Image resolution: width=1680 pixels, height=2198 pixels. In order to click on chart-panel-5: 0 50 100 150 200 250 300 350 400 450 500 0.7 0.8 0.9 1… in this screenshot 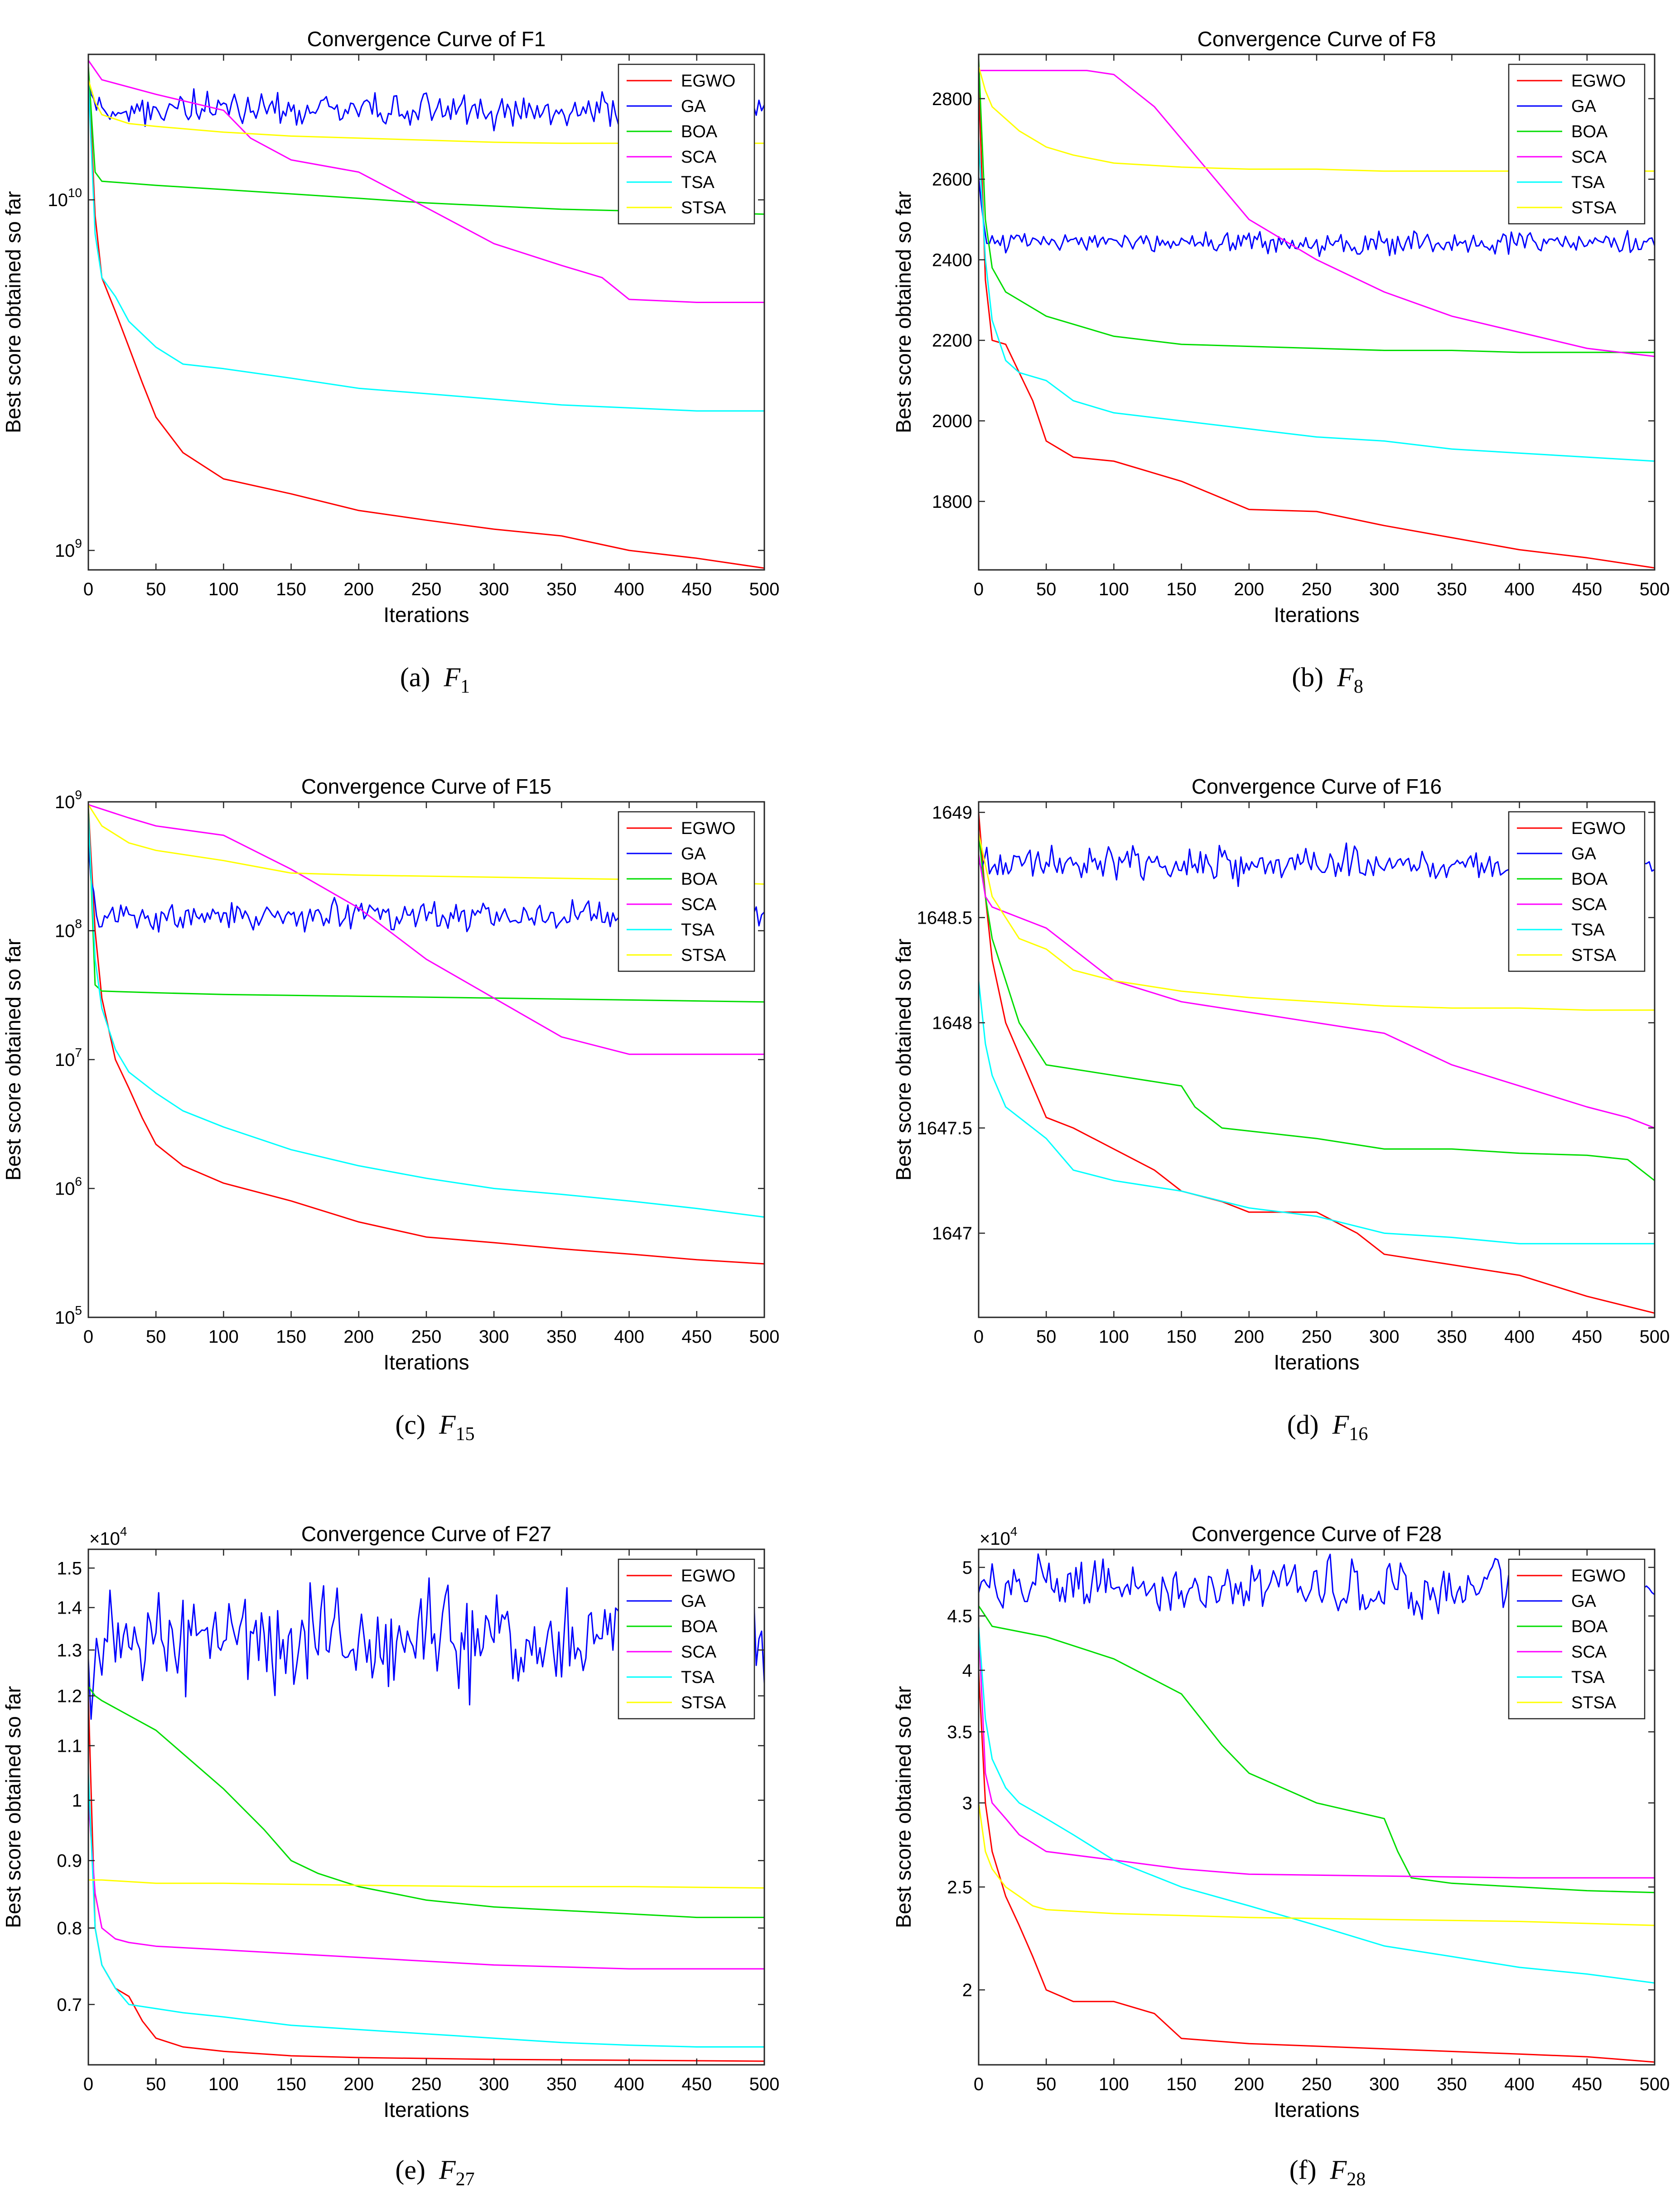, I will do `click(390, 1856)`.